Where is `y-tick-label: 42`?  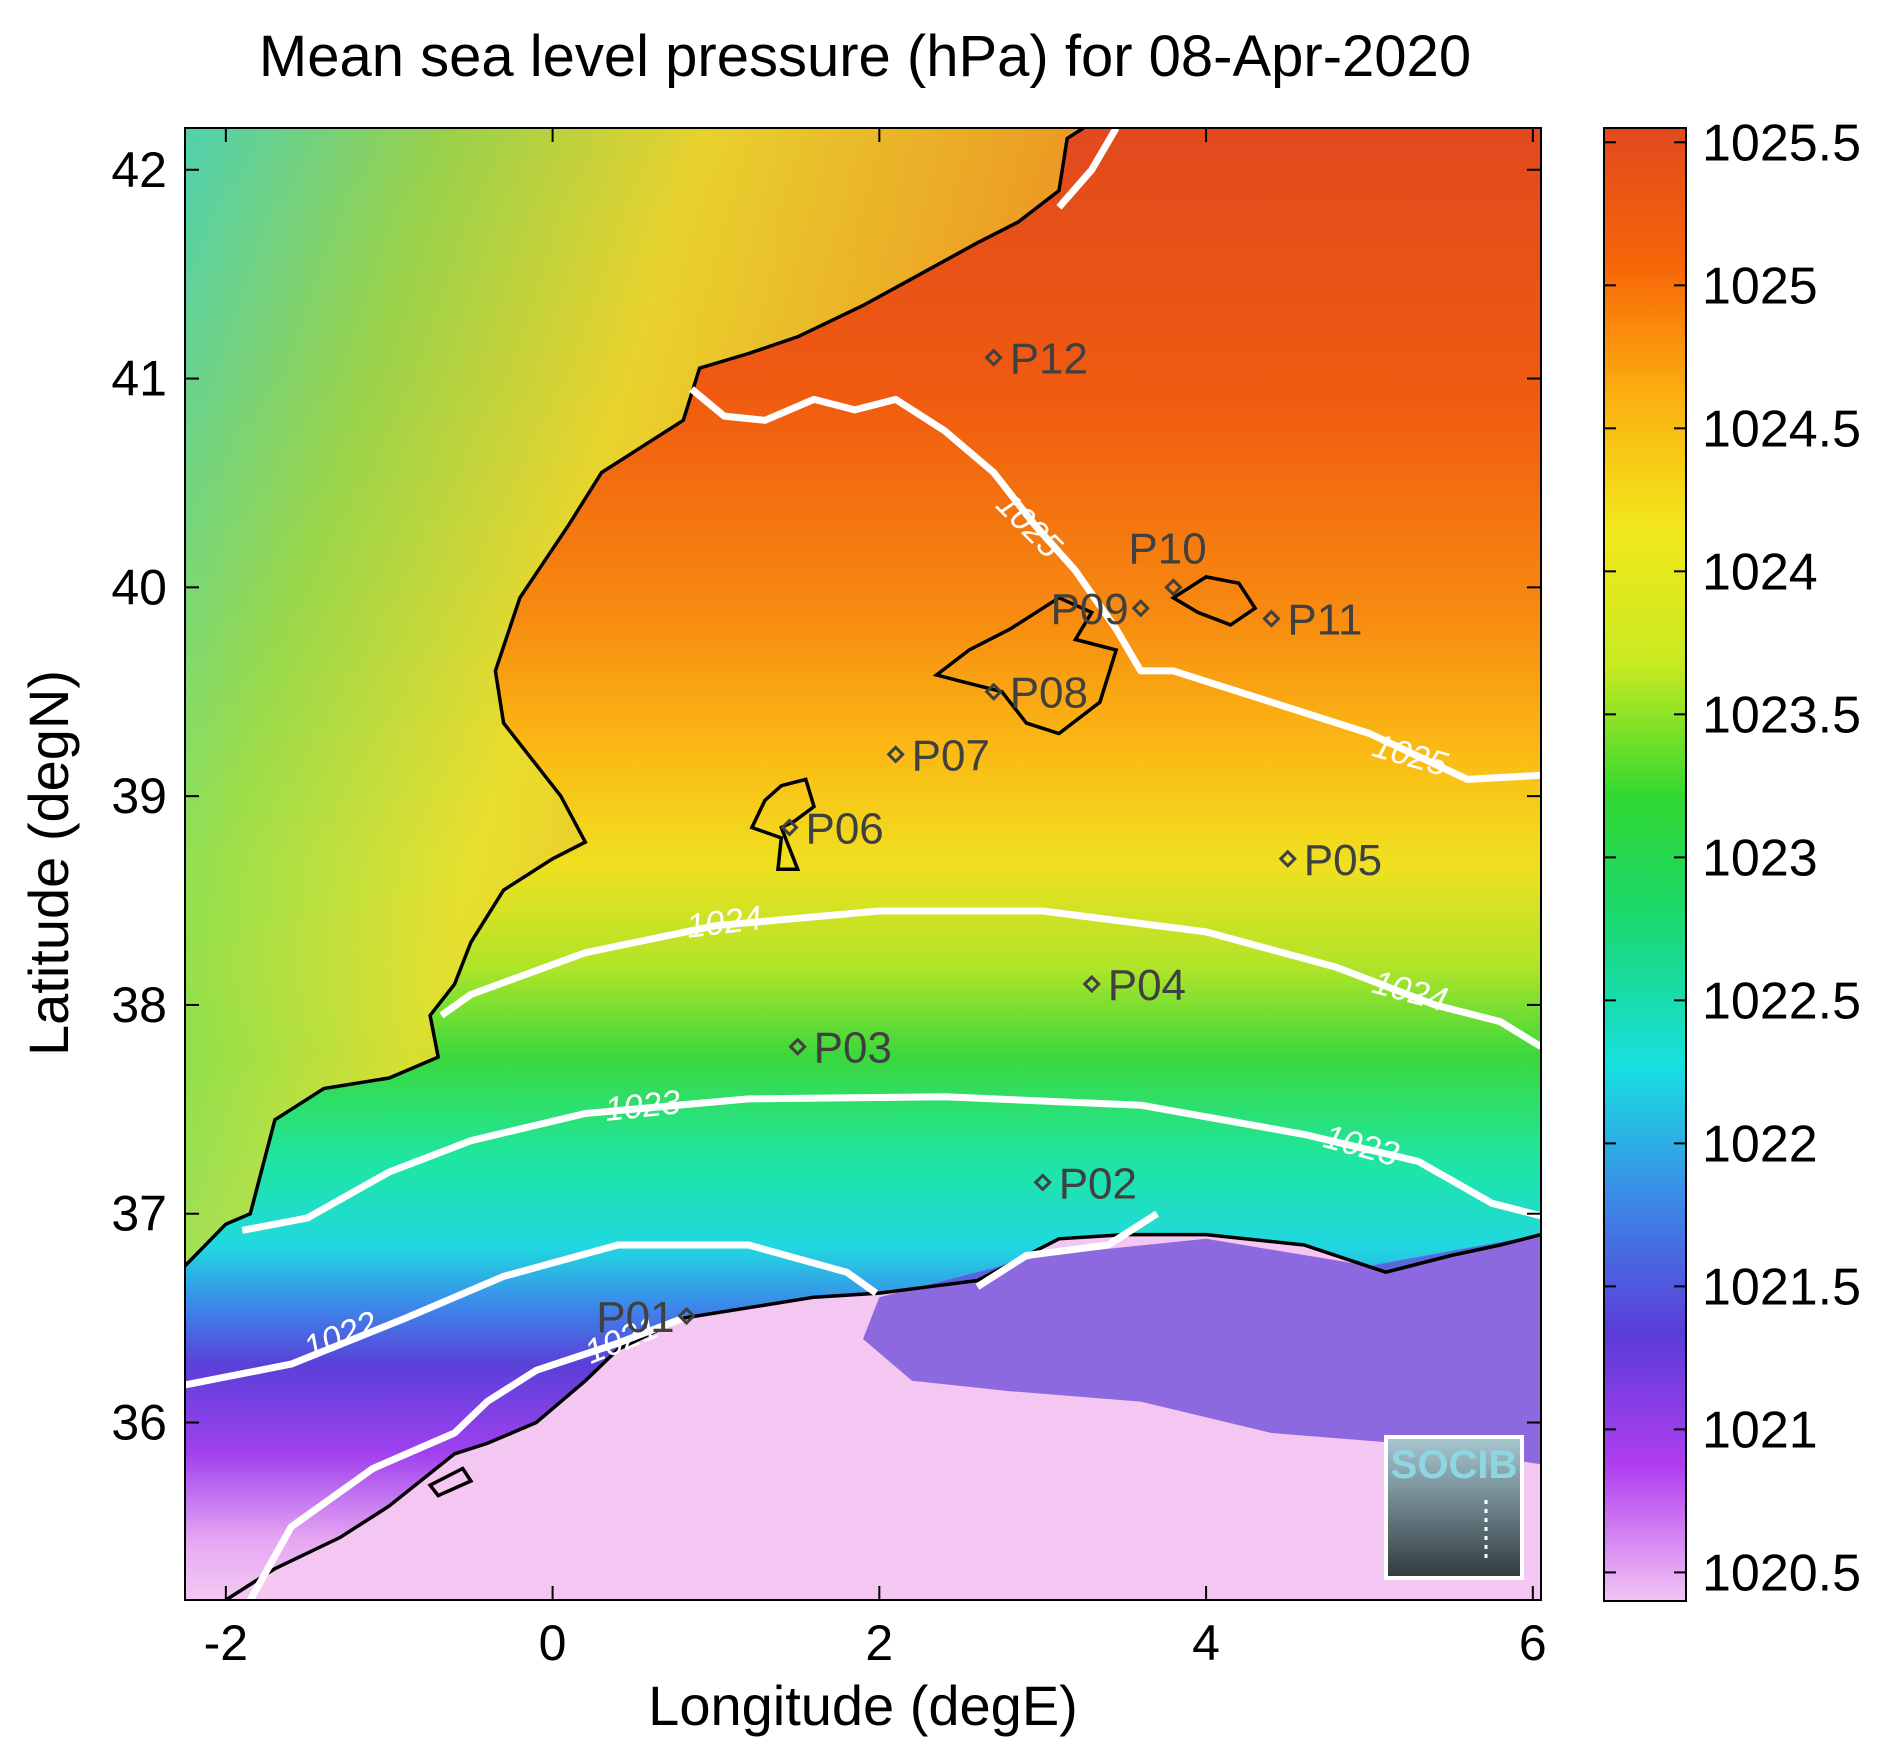 y-tick-label: 42 is located at coordinates (139, 170).